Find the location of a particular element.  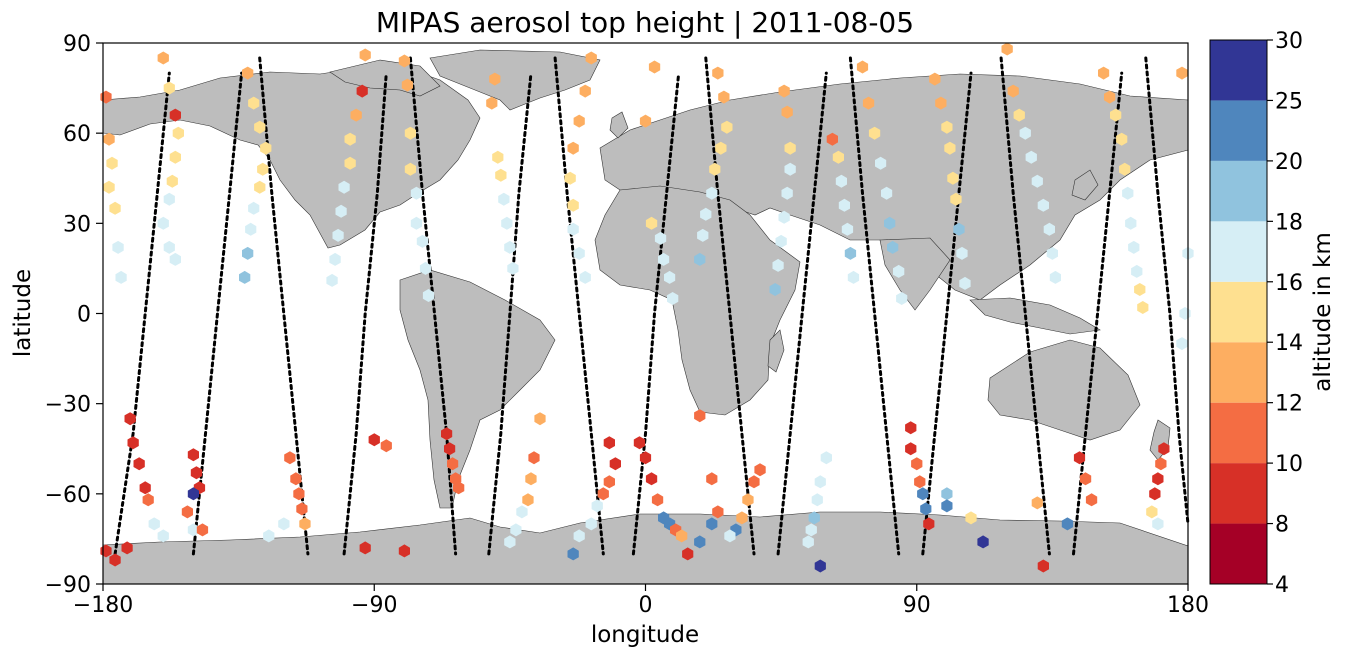

japan-landmass is located at coordinates (1085, 185).